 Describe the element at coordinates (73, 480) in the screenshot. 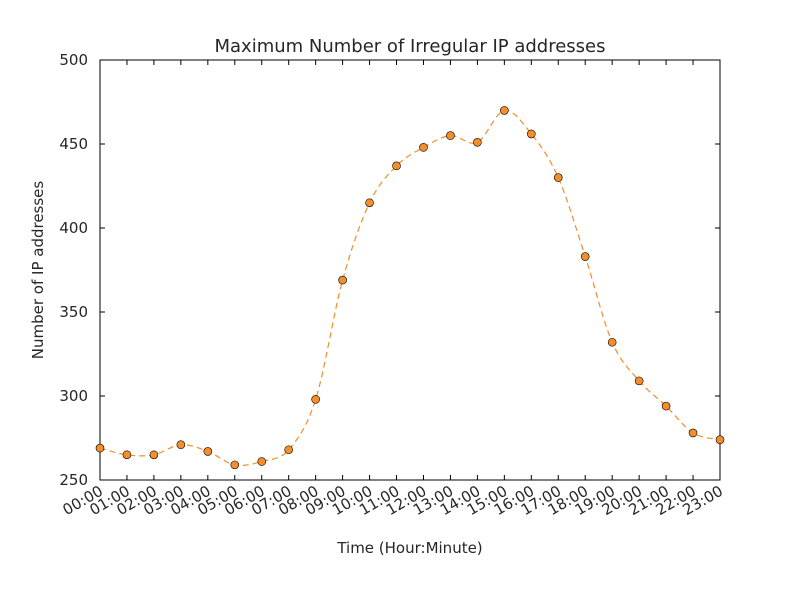

I see `y-tick-label: 250` at that location.